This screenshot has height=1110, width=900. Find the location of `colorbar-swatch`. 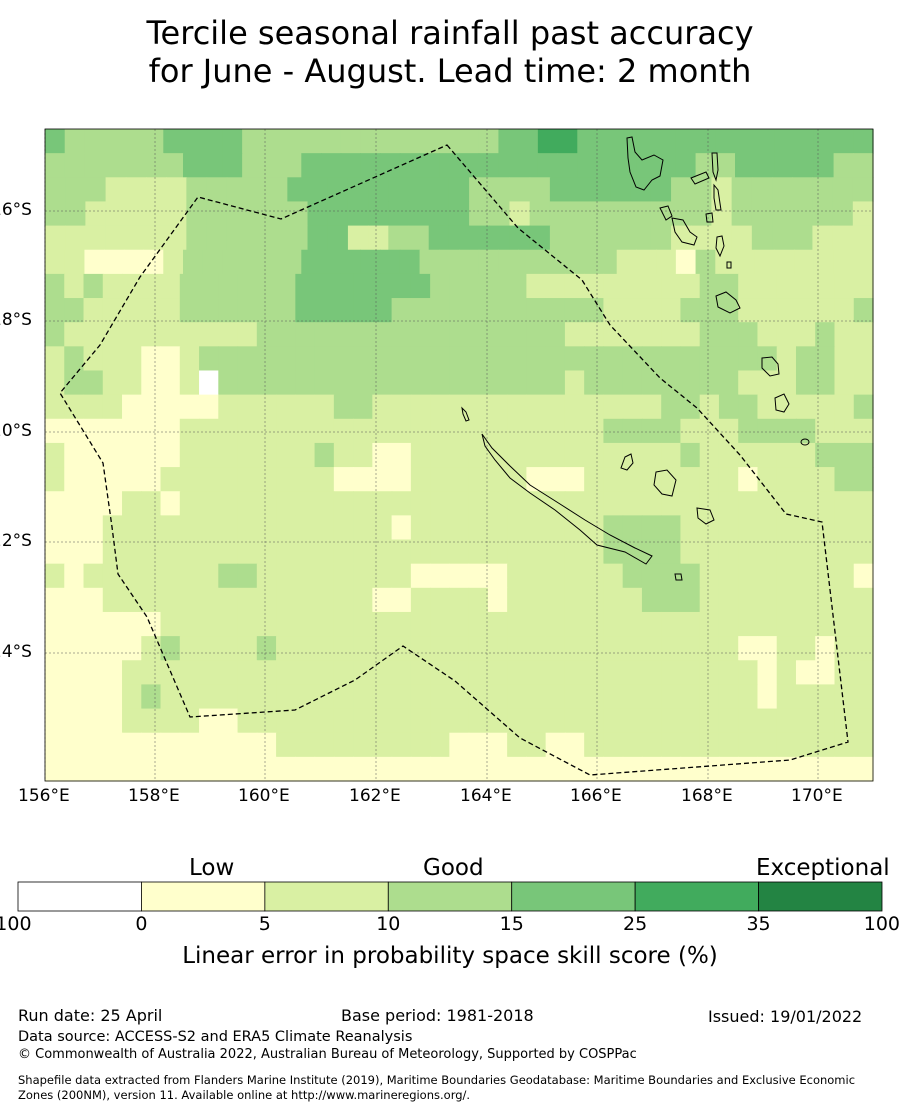

colorbar-swatch is located at coordinates (573, 896).